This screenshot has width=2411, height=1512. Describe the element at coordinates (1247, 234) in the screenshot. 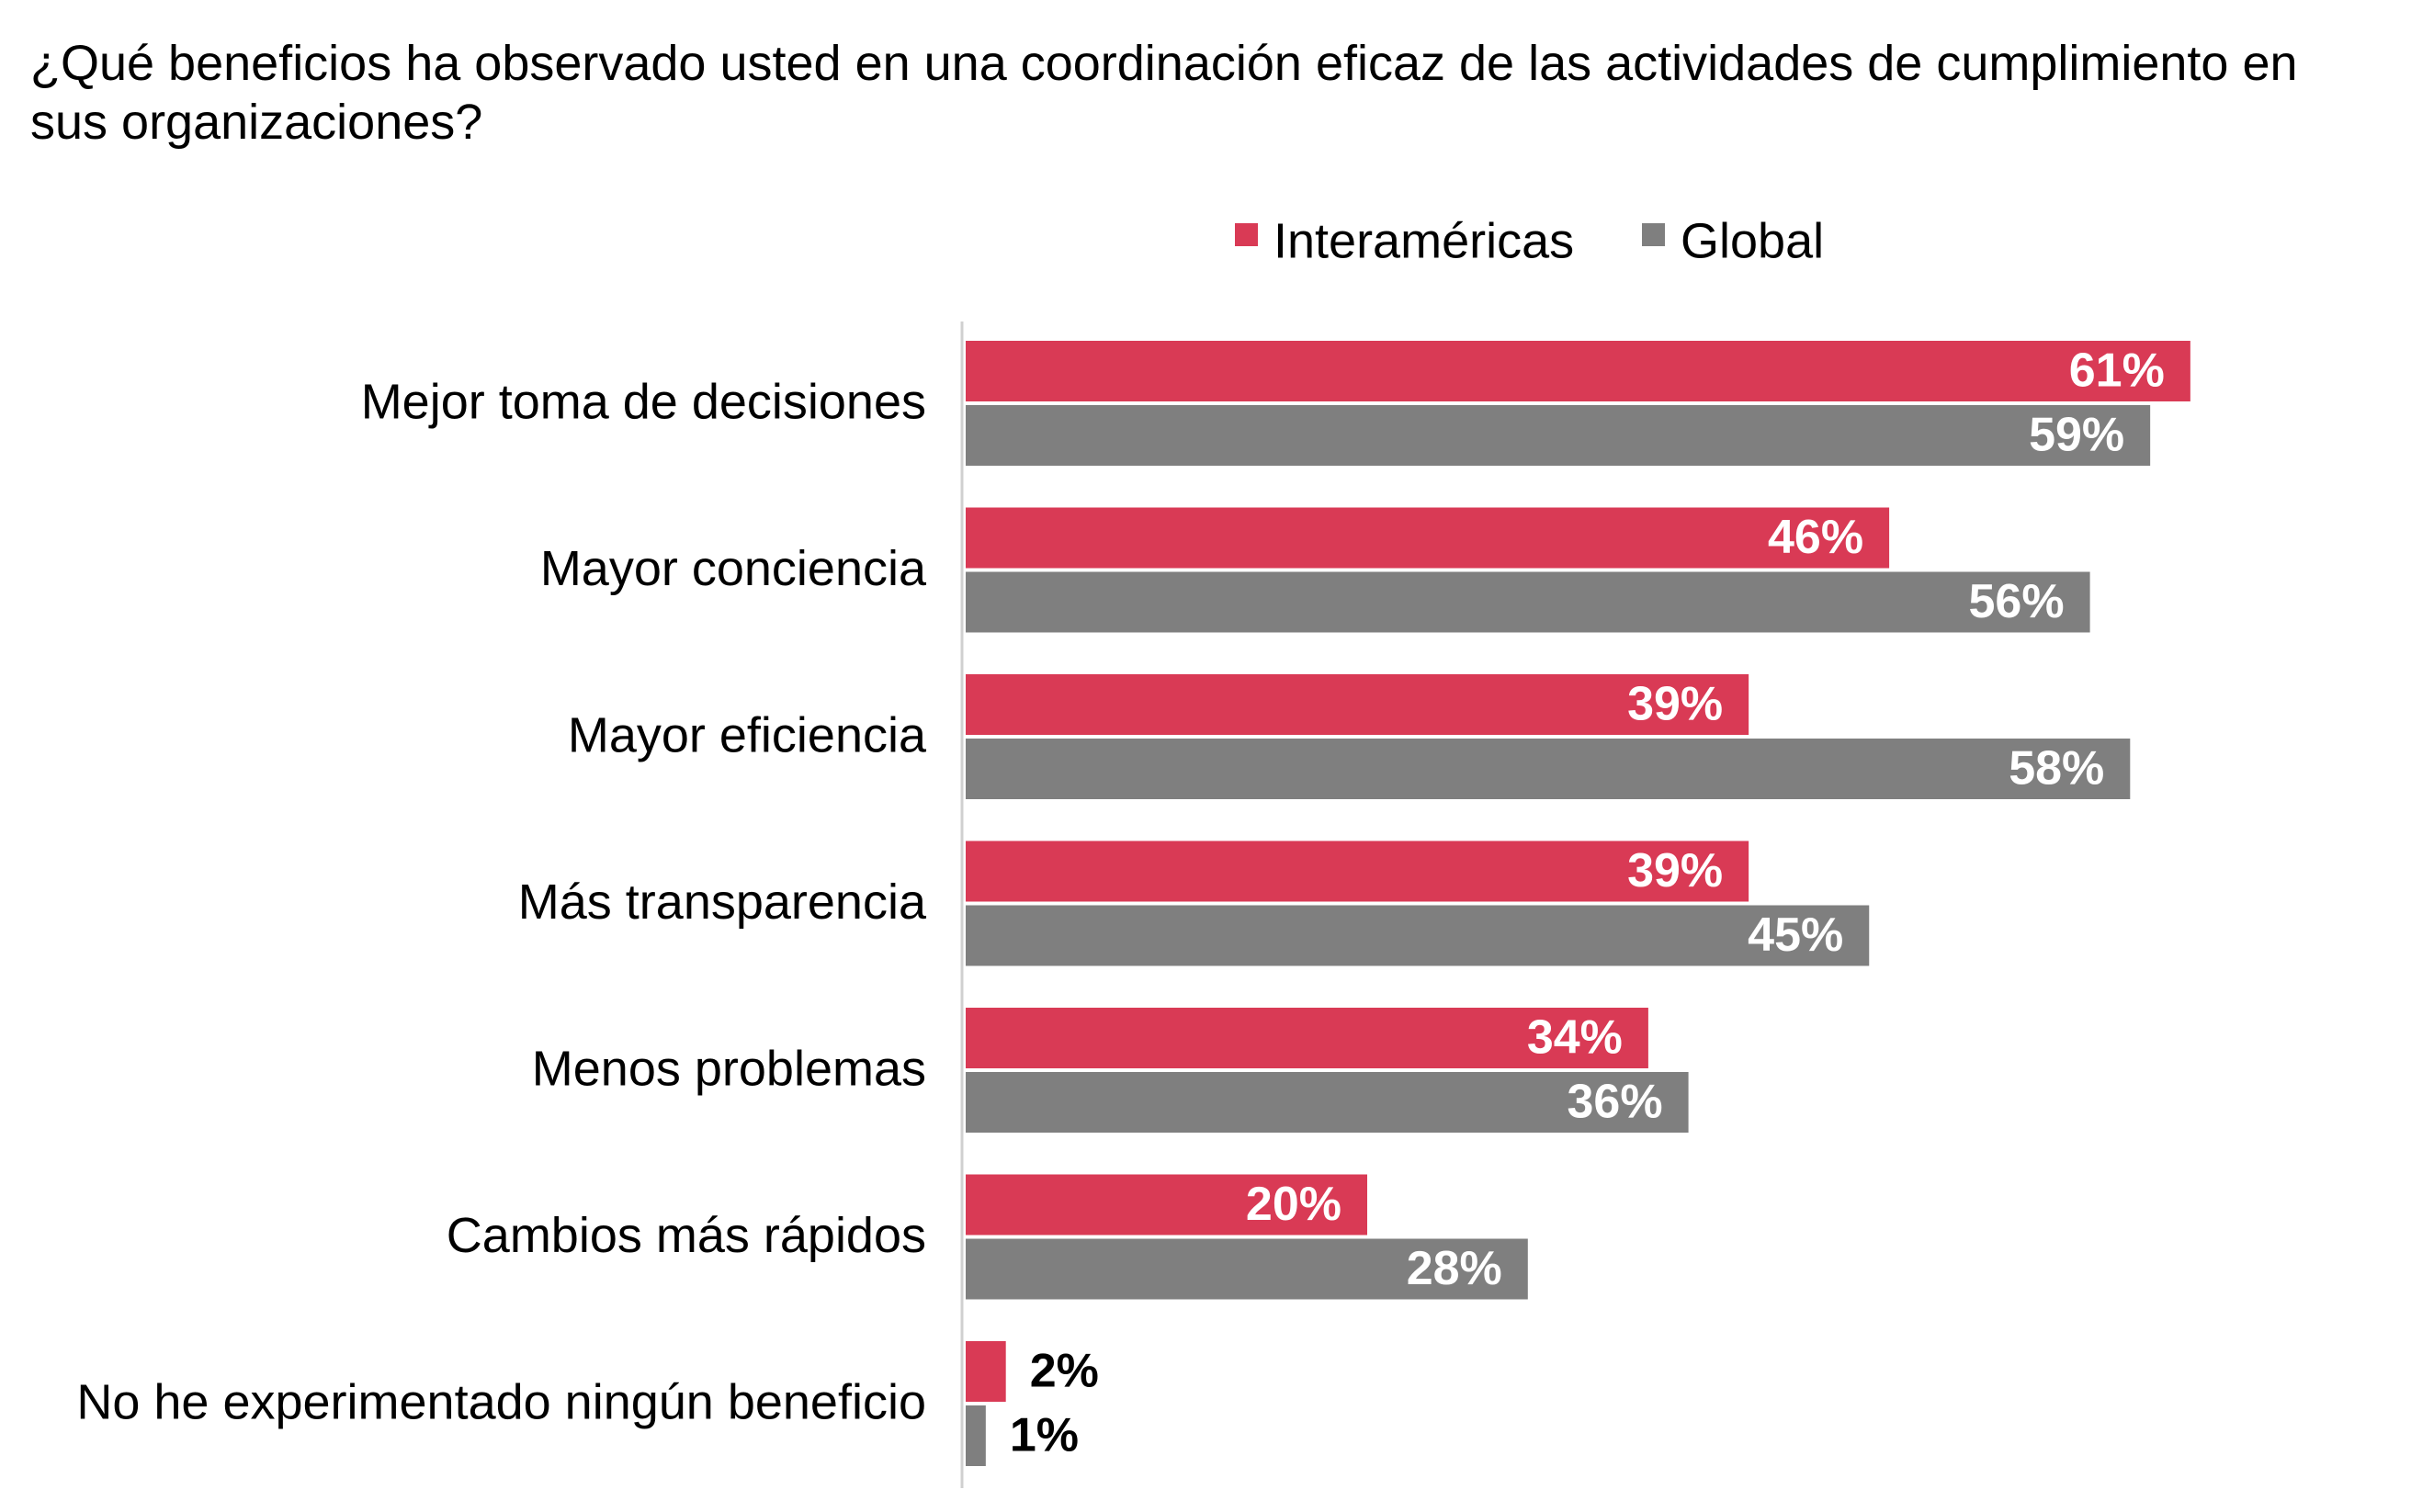

I see `legend-swatch-interamericas` at that location.